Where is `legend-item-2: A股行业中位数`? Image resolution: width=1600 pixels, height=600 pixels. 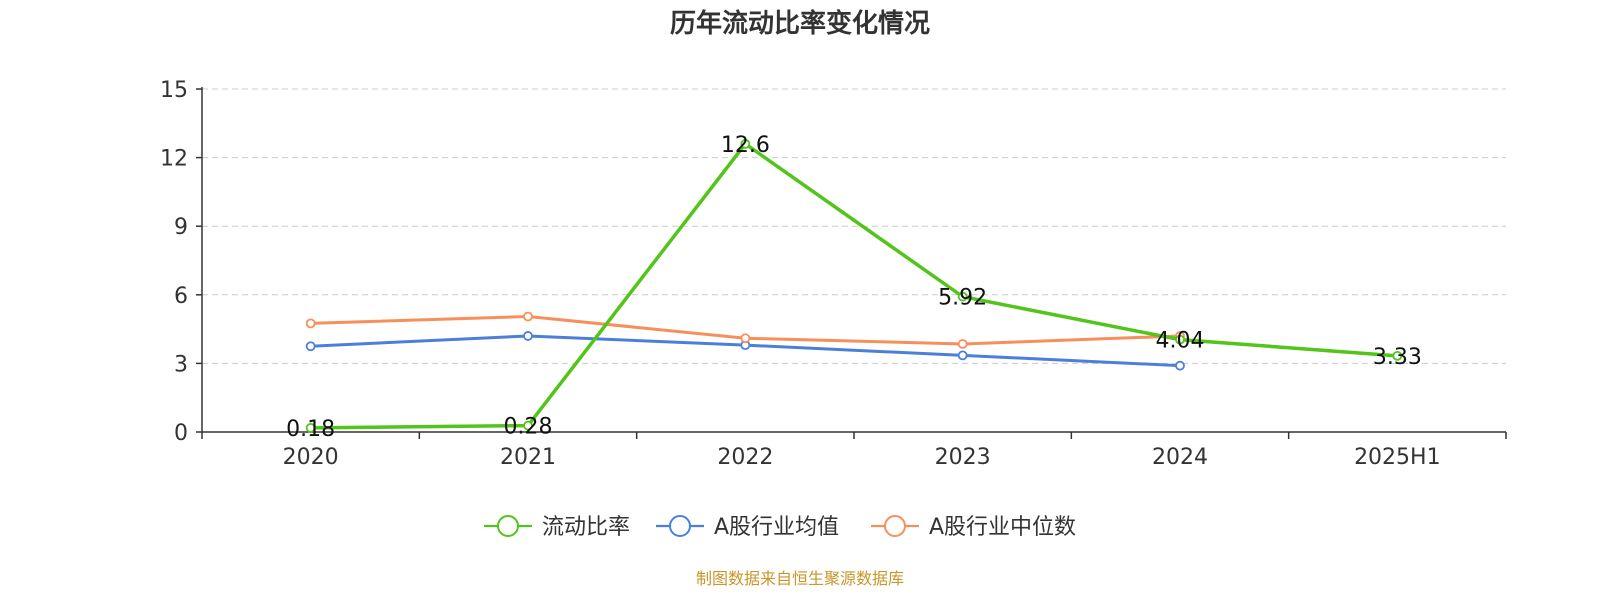 legend-item-2: A股行业中位数 is located at coordinates (973, 527).